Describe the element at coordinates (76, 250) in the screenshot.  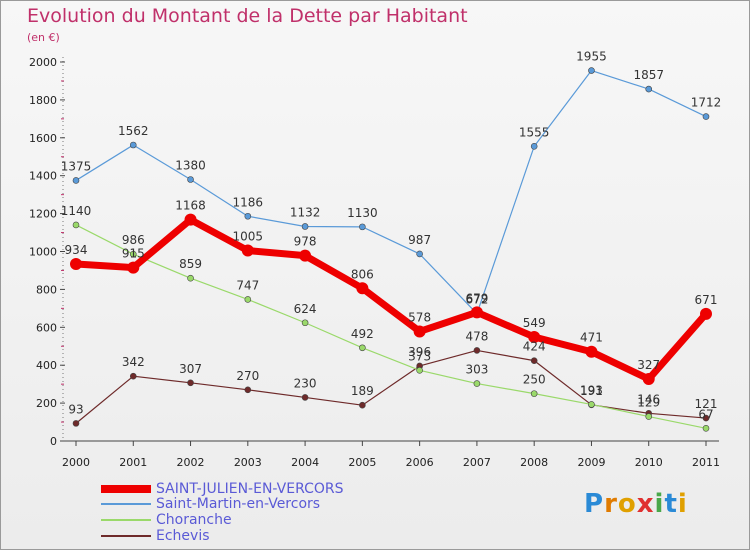
I see `data-label-saint-julien-en-vercors: 934` at that location.